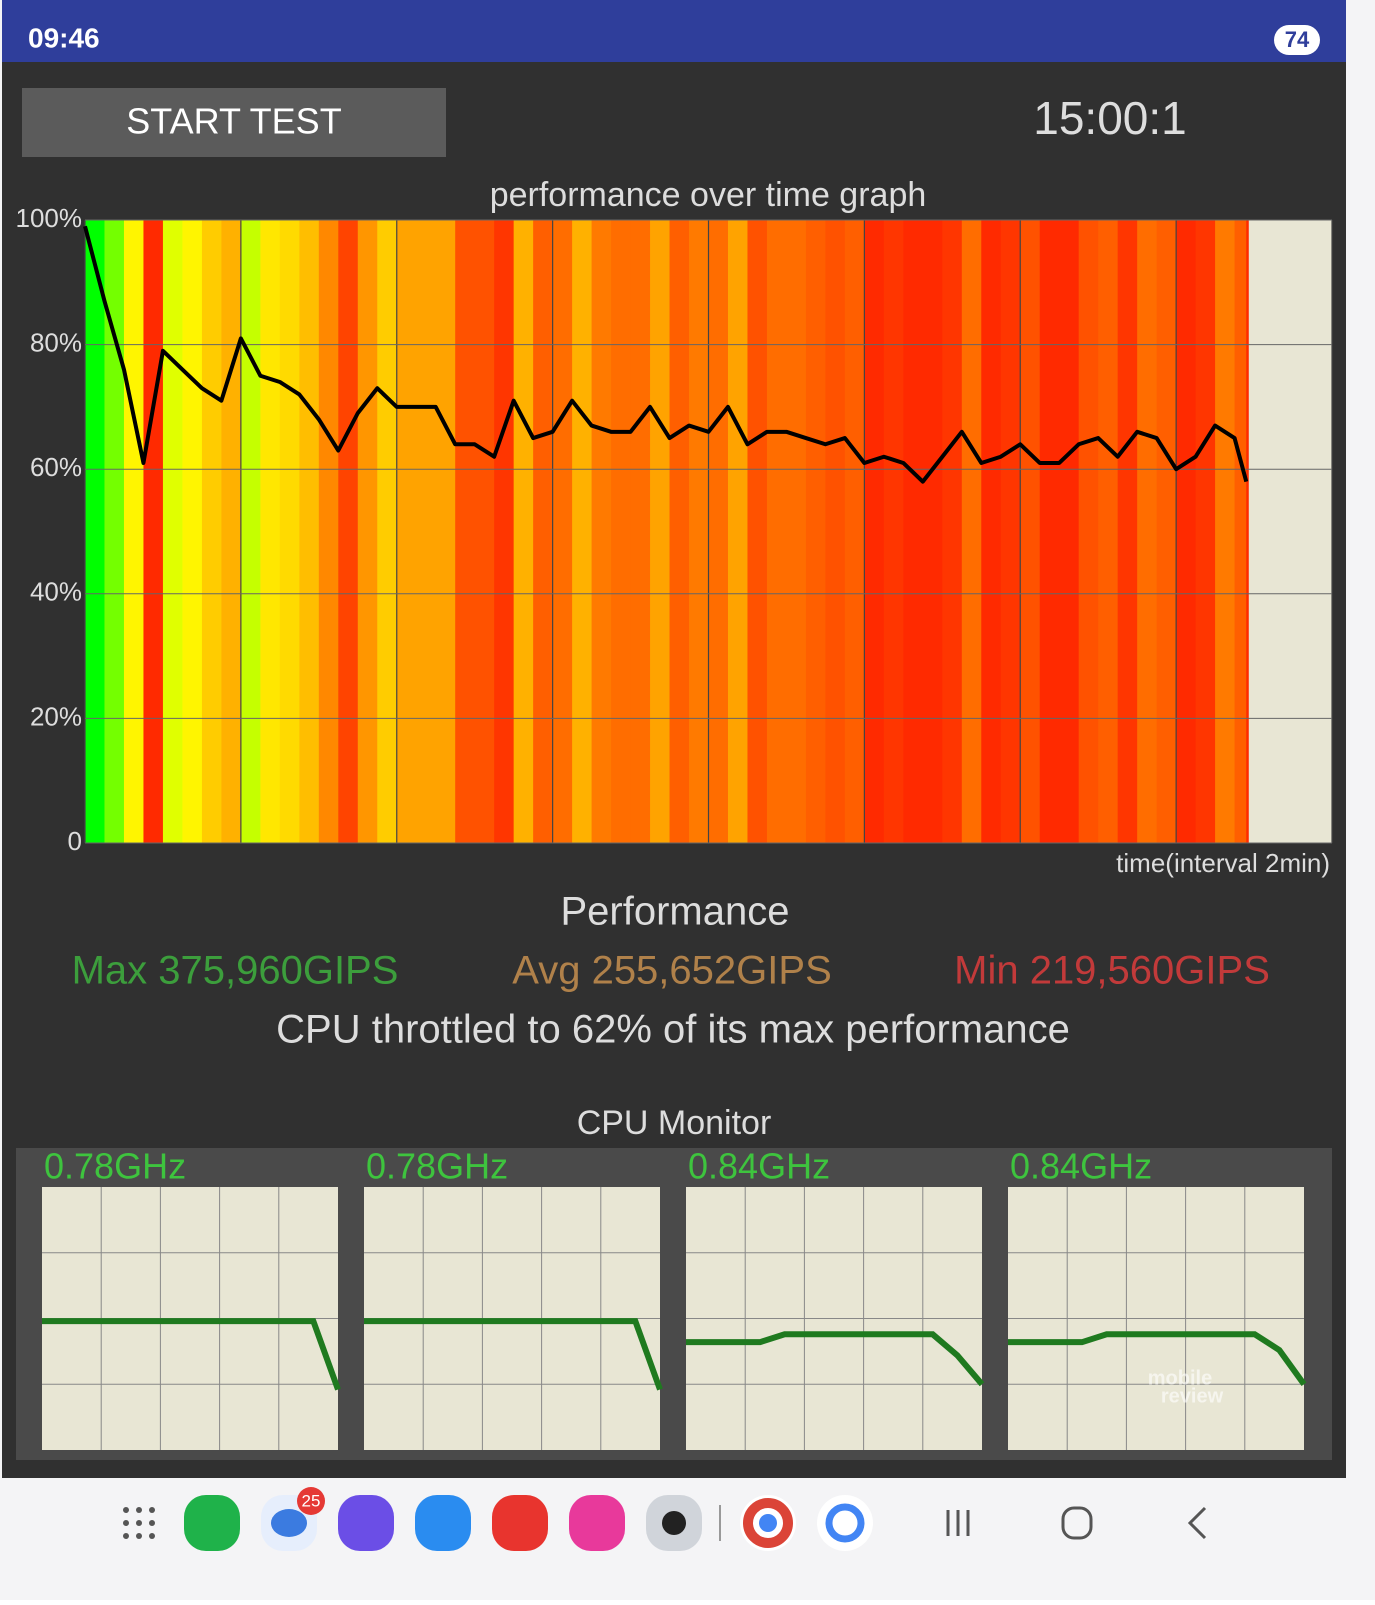 Image resolution: width=1375 pixels, height=1605 pixels. I want to click on avg-stat: Avg 255,652GIPS, so click(672, 971).